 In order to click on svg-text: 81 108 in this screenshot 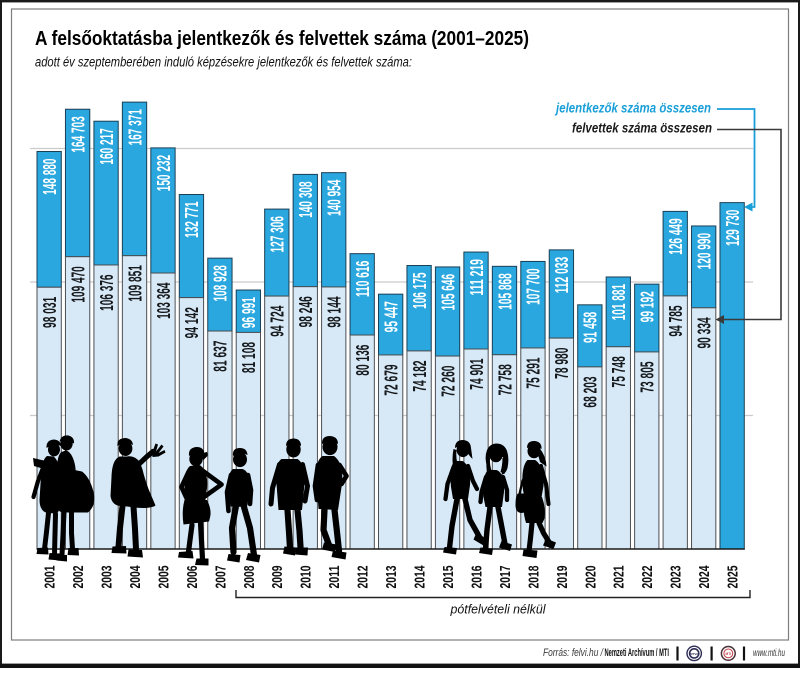, I will do `click(248, 357)`.